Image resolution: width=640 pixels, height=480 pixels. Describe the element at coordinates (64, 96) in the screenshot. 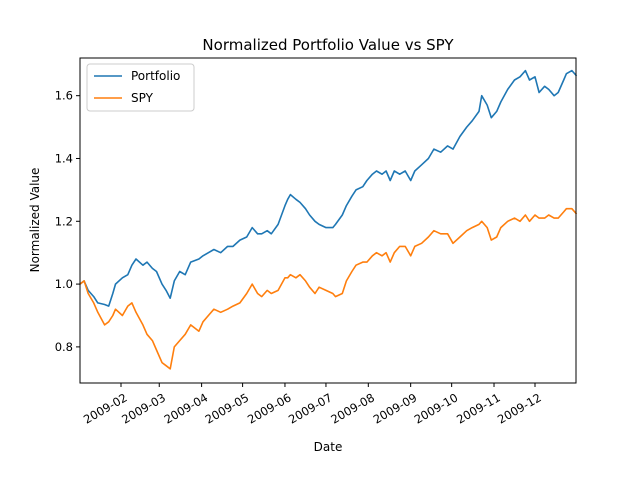

I see `y-tick-label: 1.6` at that location.